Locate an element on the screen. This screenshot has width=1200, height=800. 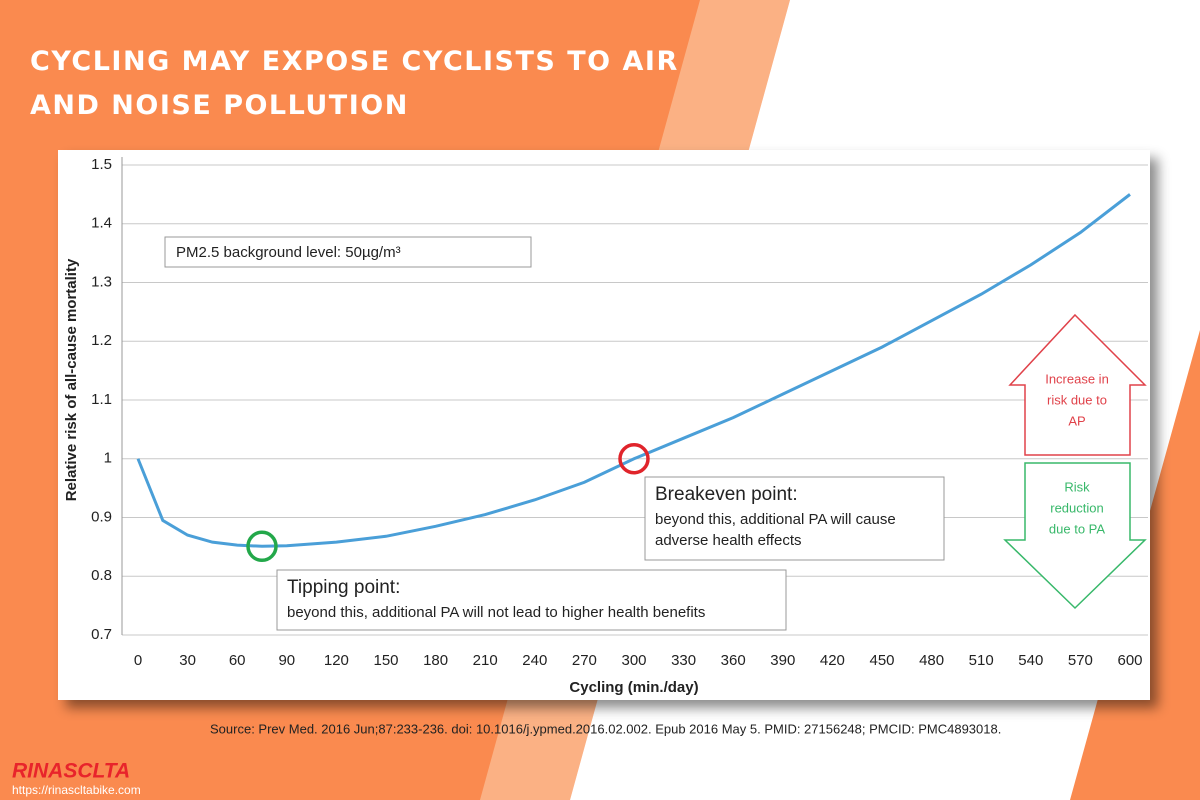
x-tick-label: 240 is located at coordinates (534, 660).